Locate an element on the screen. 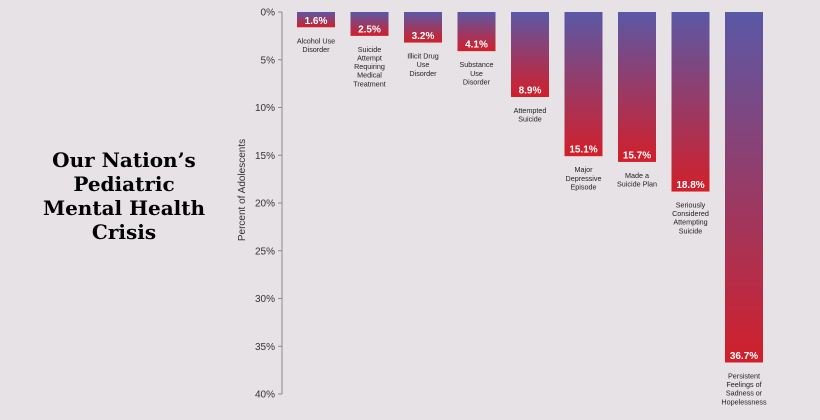 The width and height of the screenshot is (820, 420). y-tick-label: 30% is located at coordinates (265, 299).